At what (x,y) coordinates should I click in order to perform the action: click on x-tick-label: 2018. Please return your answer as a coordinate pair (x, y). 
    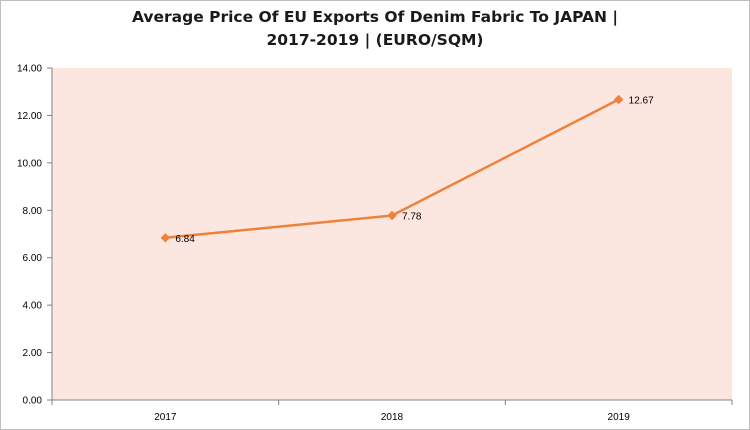
    Looking at the image, I should click on (392, 417).